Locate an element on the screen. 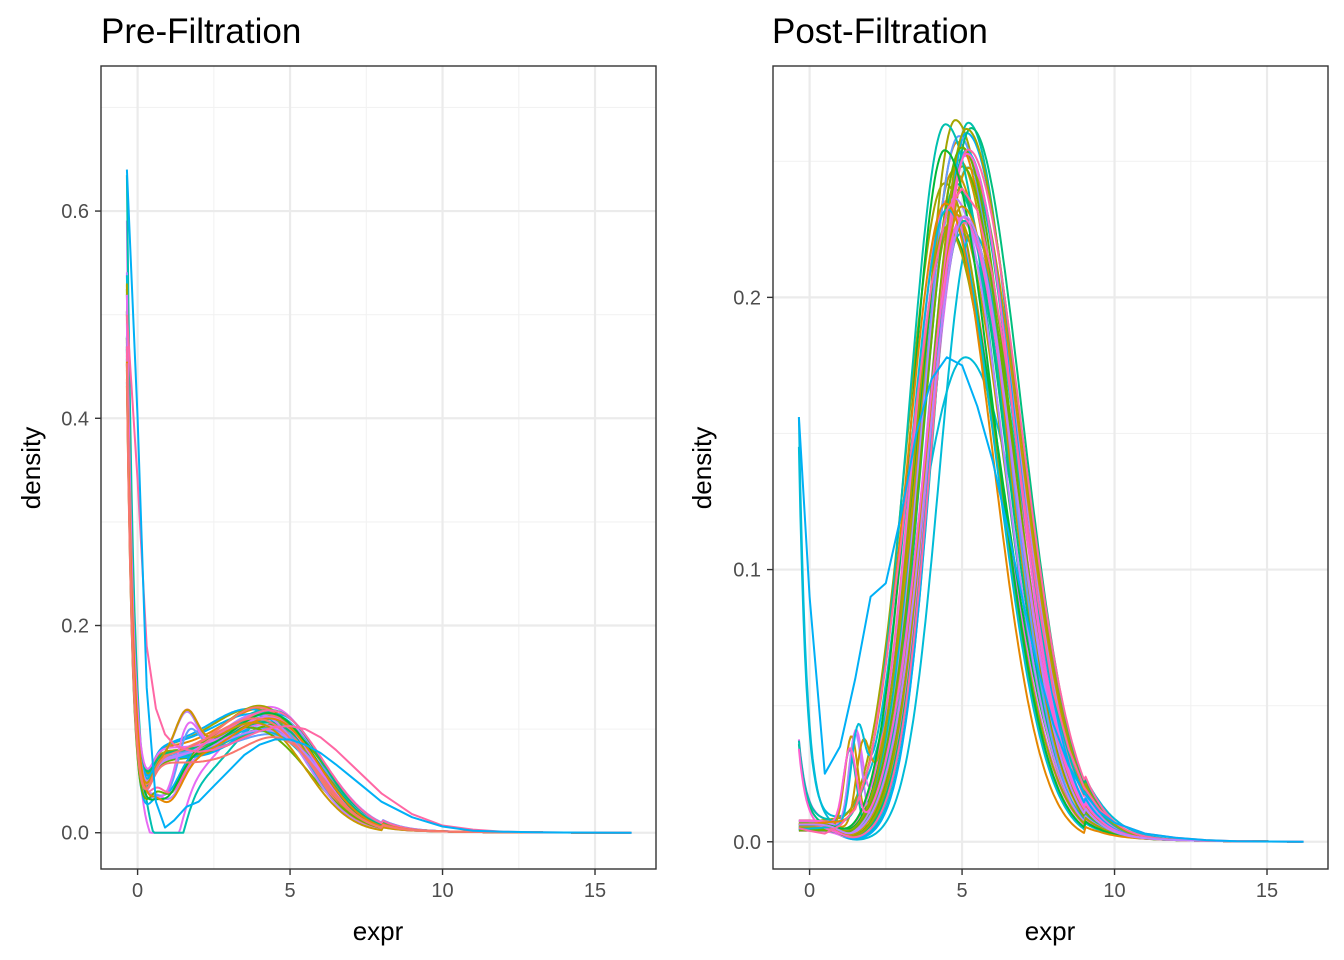  y-tick-label: 0.1 is located at coordinates (747, 571).